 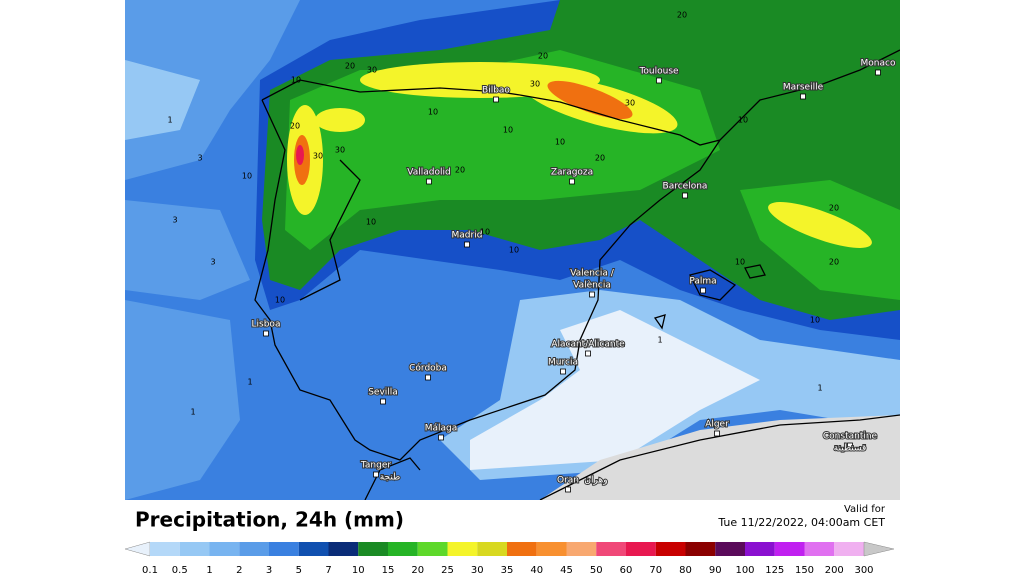 I want to click on city-label: Sevilla, so click(x=383, y=393).